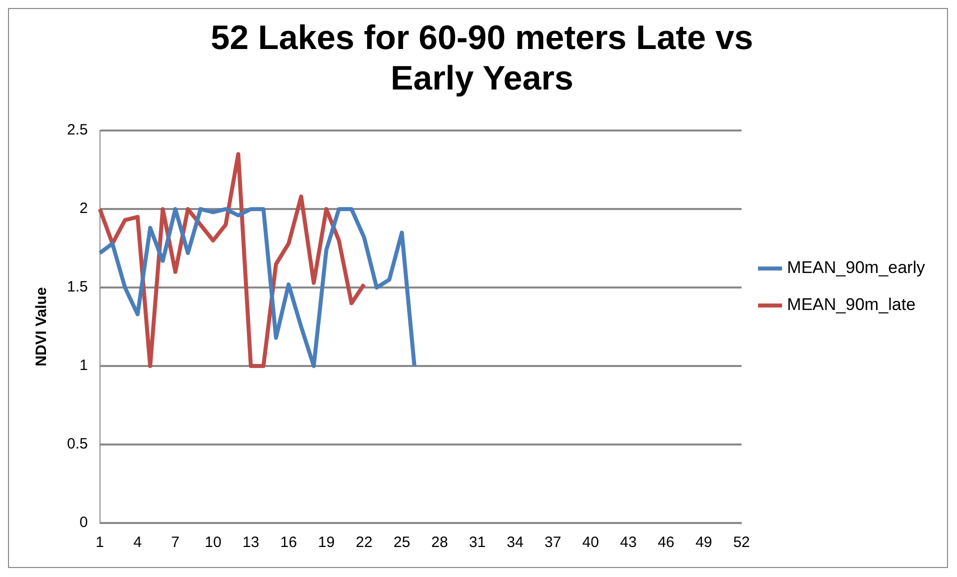  What do you see at coordinates (100, 543) in the screenshot?
I see `x-tick-label: 1` at bounding box center [100, 543].